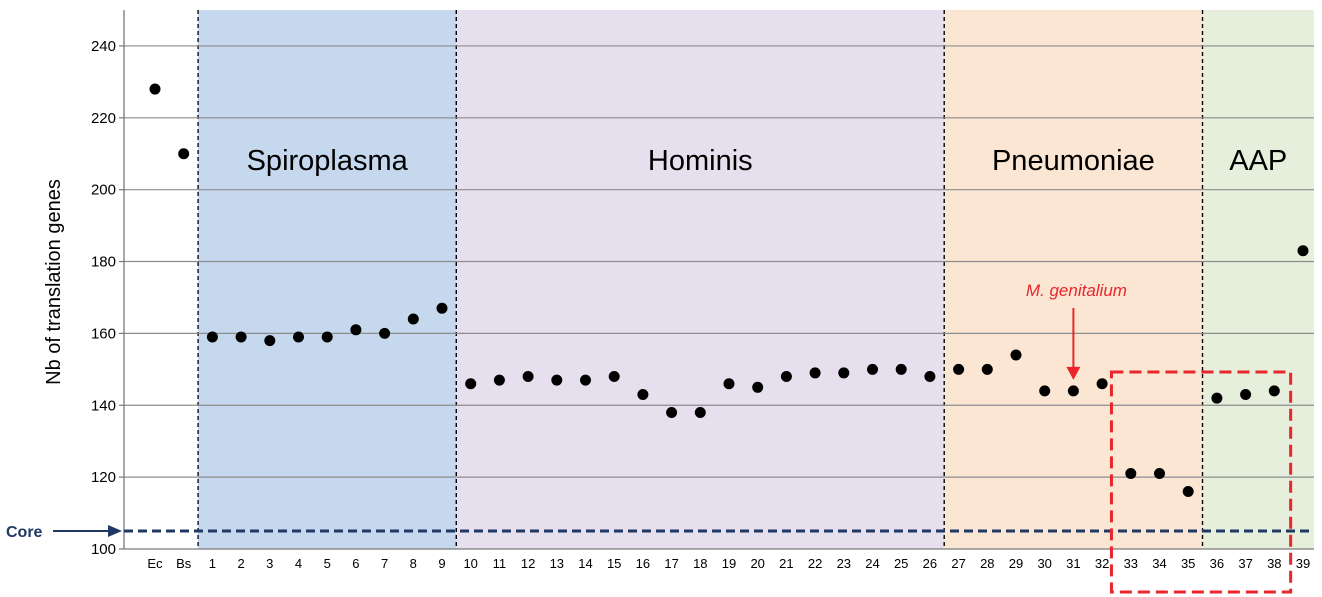 The image size is (1322, 597). What do you see at coordinates (103, 405) in the screenshot?
I see `y-tick-label: 140` at bounding box center [103, 405].